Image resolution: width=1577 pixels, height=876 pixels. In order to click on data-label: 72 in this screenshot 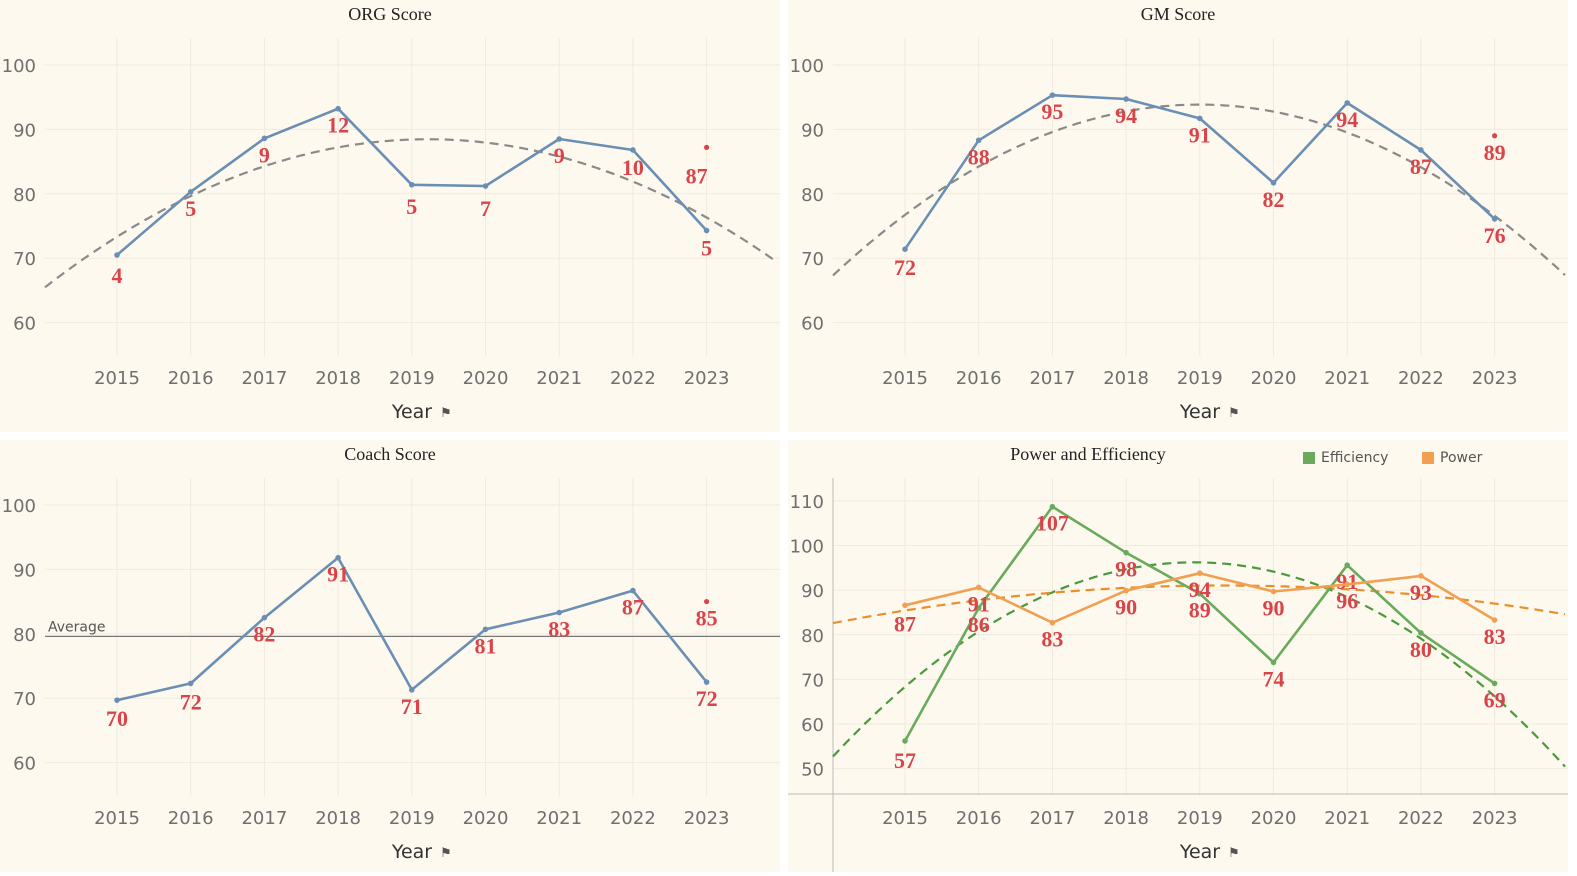, I will do `click(905, 267)`.